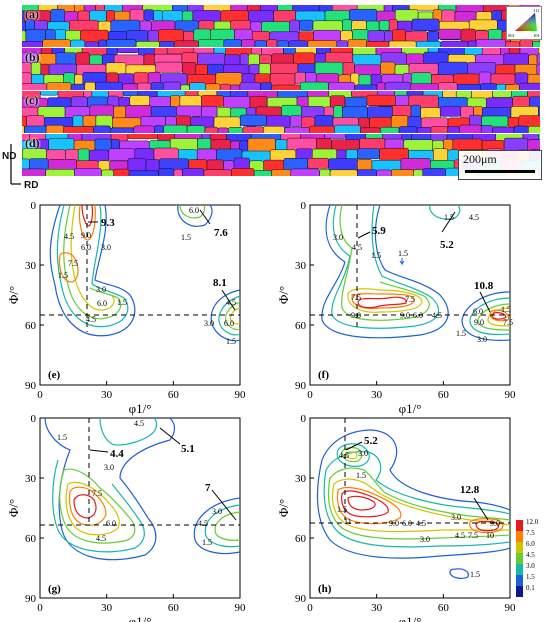 This screenshot has height=622, width=550. Describe the element at coordinates (532, 522) in the screenshot. I see `colorbar-label: 12.0` at that location.